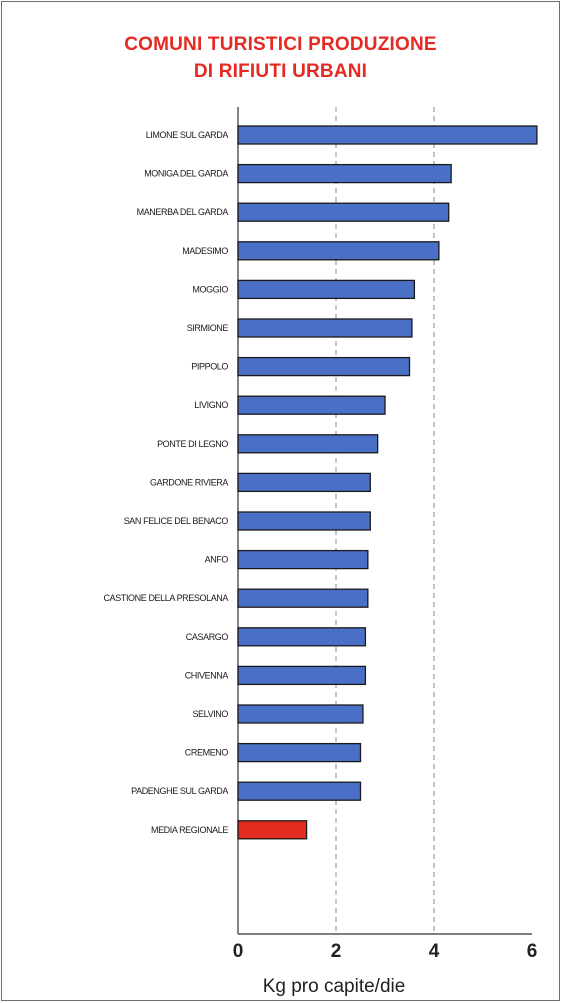  What do you see at coordinates (192, 444) in the screenshot?
I see `category-label-8: PONTE DI LEGNO` at bounding box center [192, 444].